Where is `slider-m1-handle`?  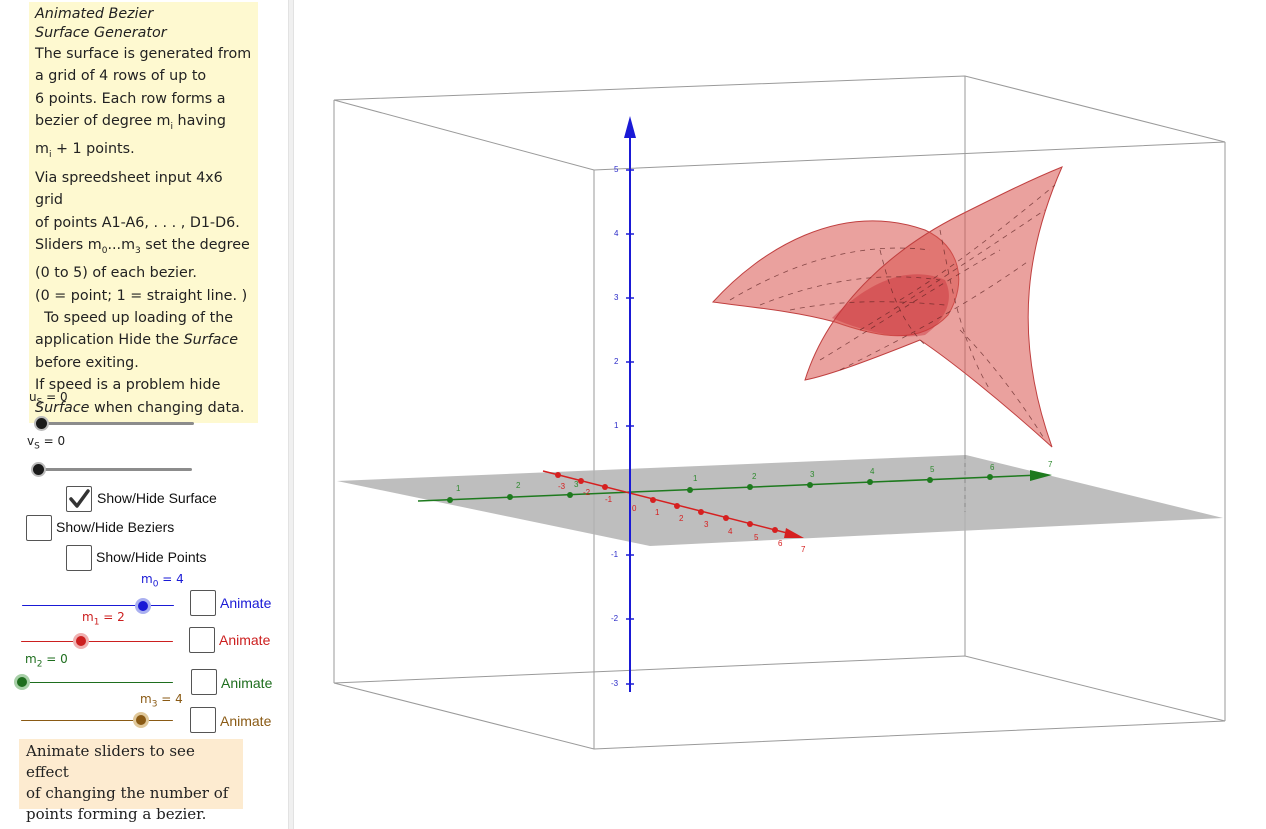 slider-m1-handle is located at coordinates (81, 641).